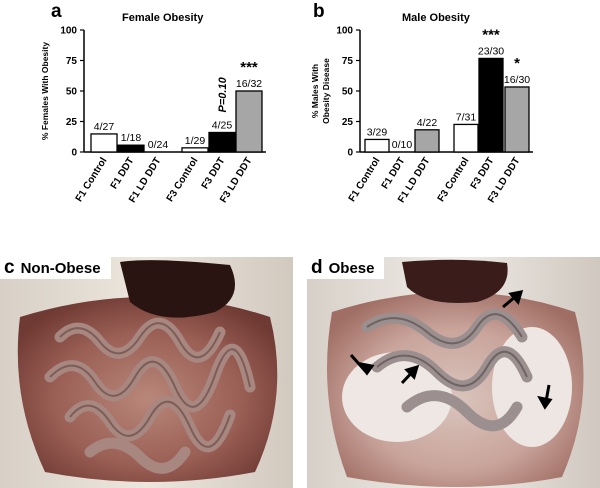 The width and height of the screenshot is (600, 488). What do you see at coordinates (402, 145) in the screenshot?
I see `bar-count-label: 0/10` at bounding box center [402, 145].